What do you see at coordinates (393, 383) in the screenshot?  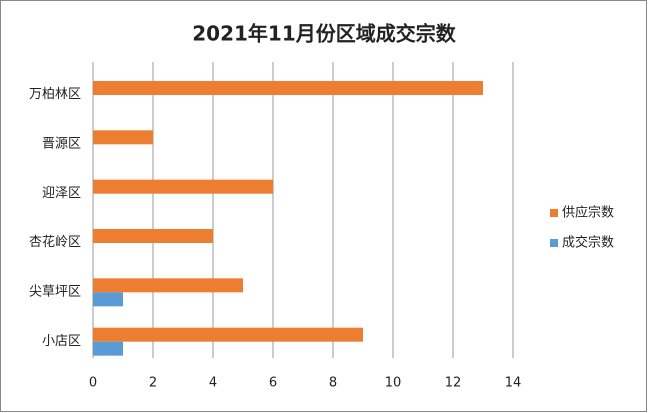 I see `x-tick-label: 10` at bounding box center [393, 383].